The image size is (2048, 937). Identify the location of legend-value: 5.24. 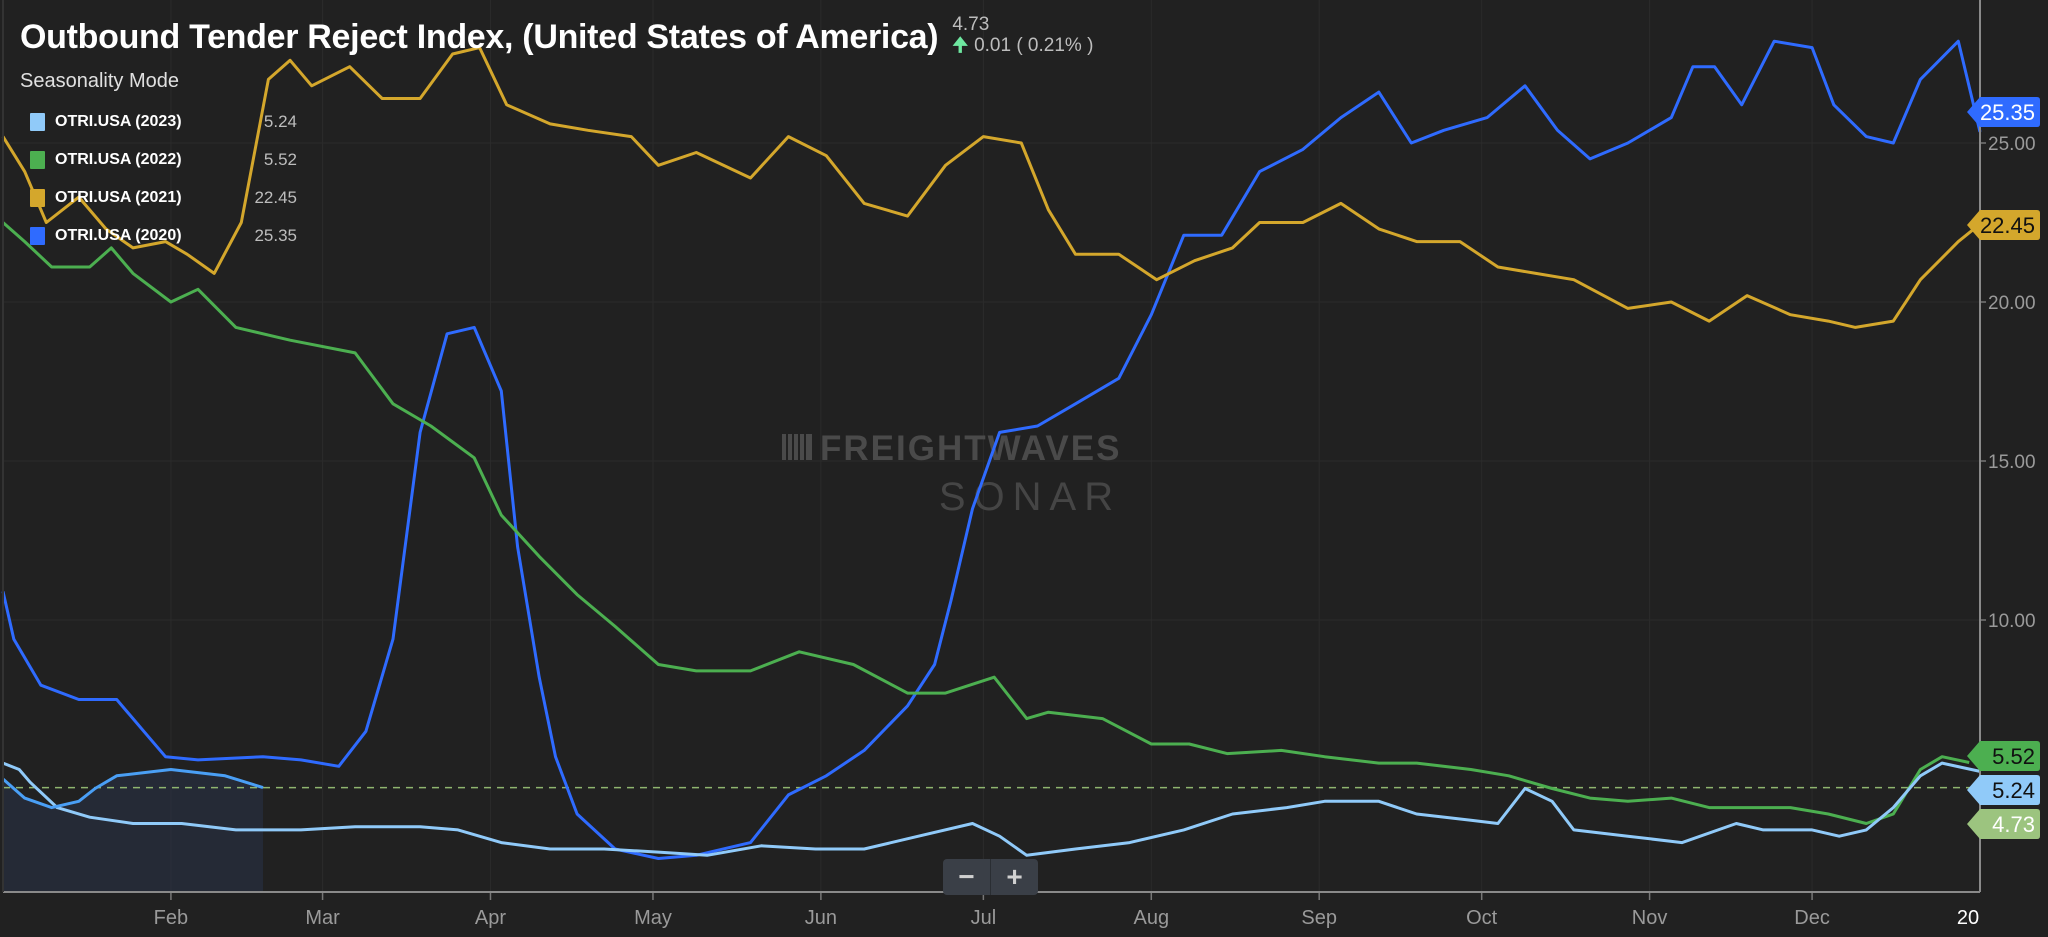
(280, 121).